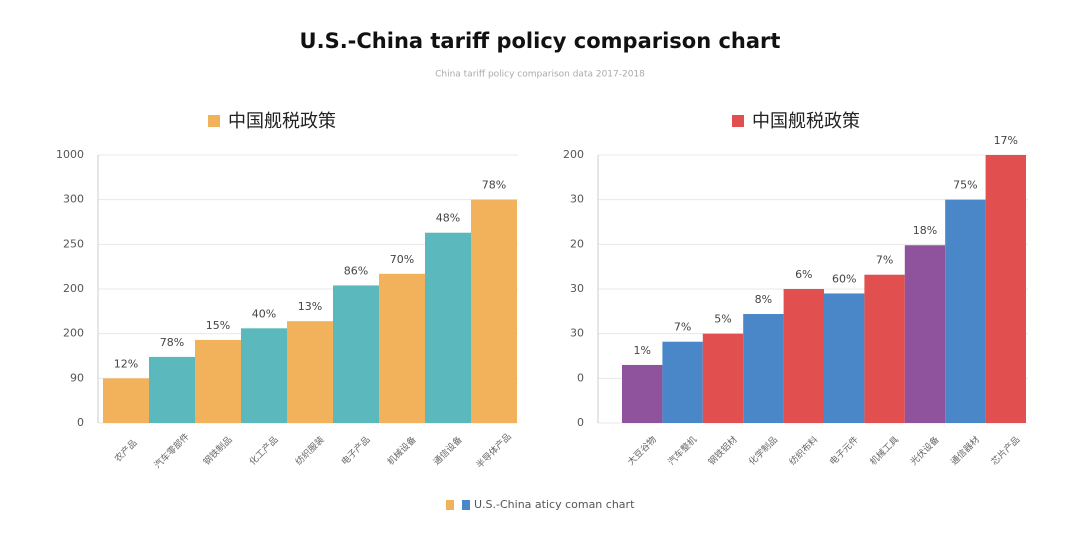 The image size is (1080, 539). What do you see at coordinates (218, 451) in the screenshot?
I see `x-tick-label: 钢铁制品` at bounding box center [218, 451].